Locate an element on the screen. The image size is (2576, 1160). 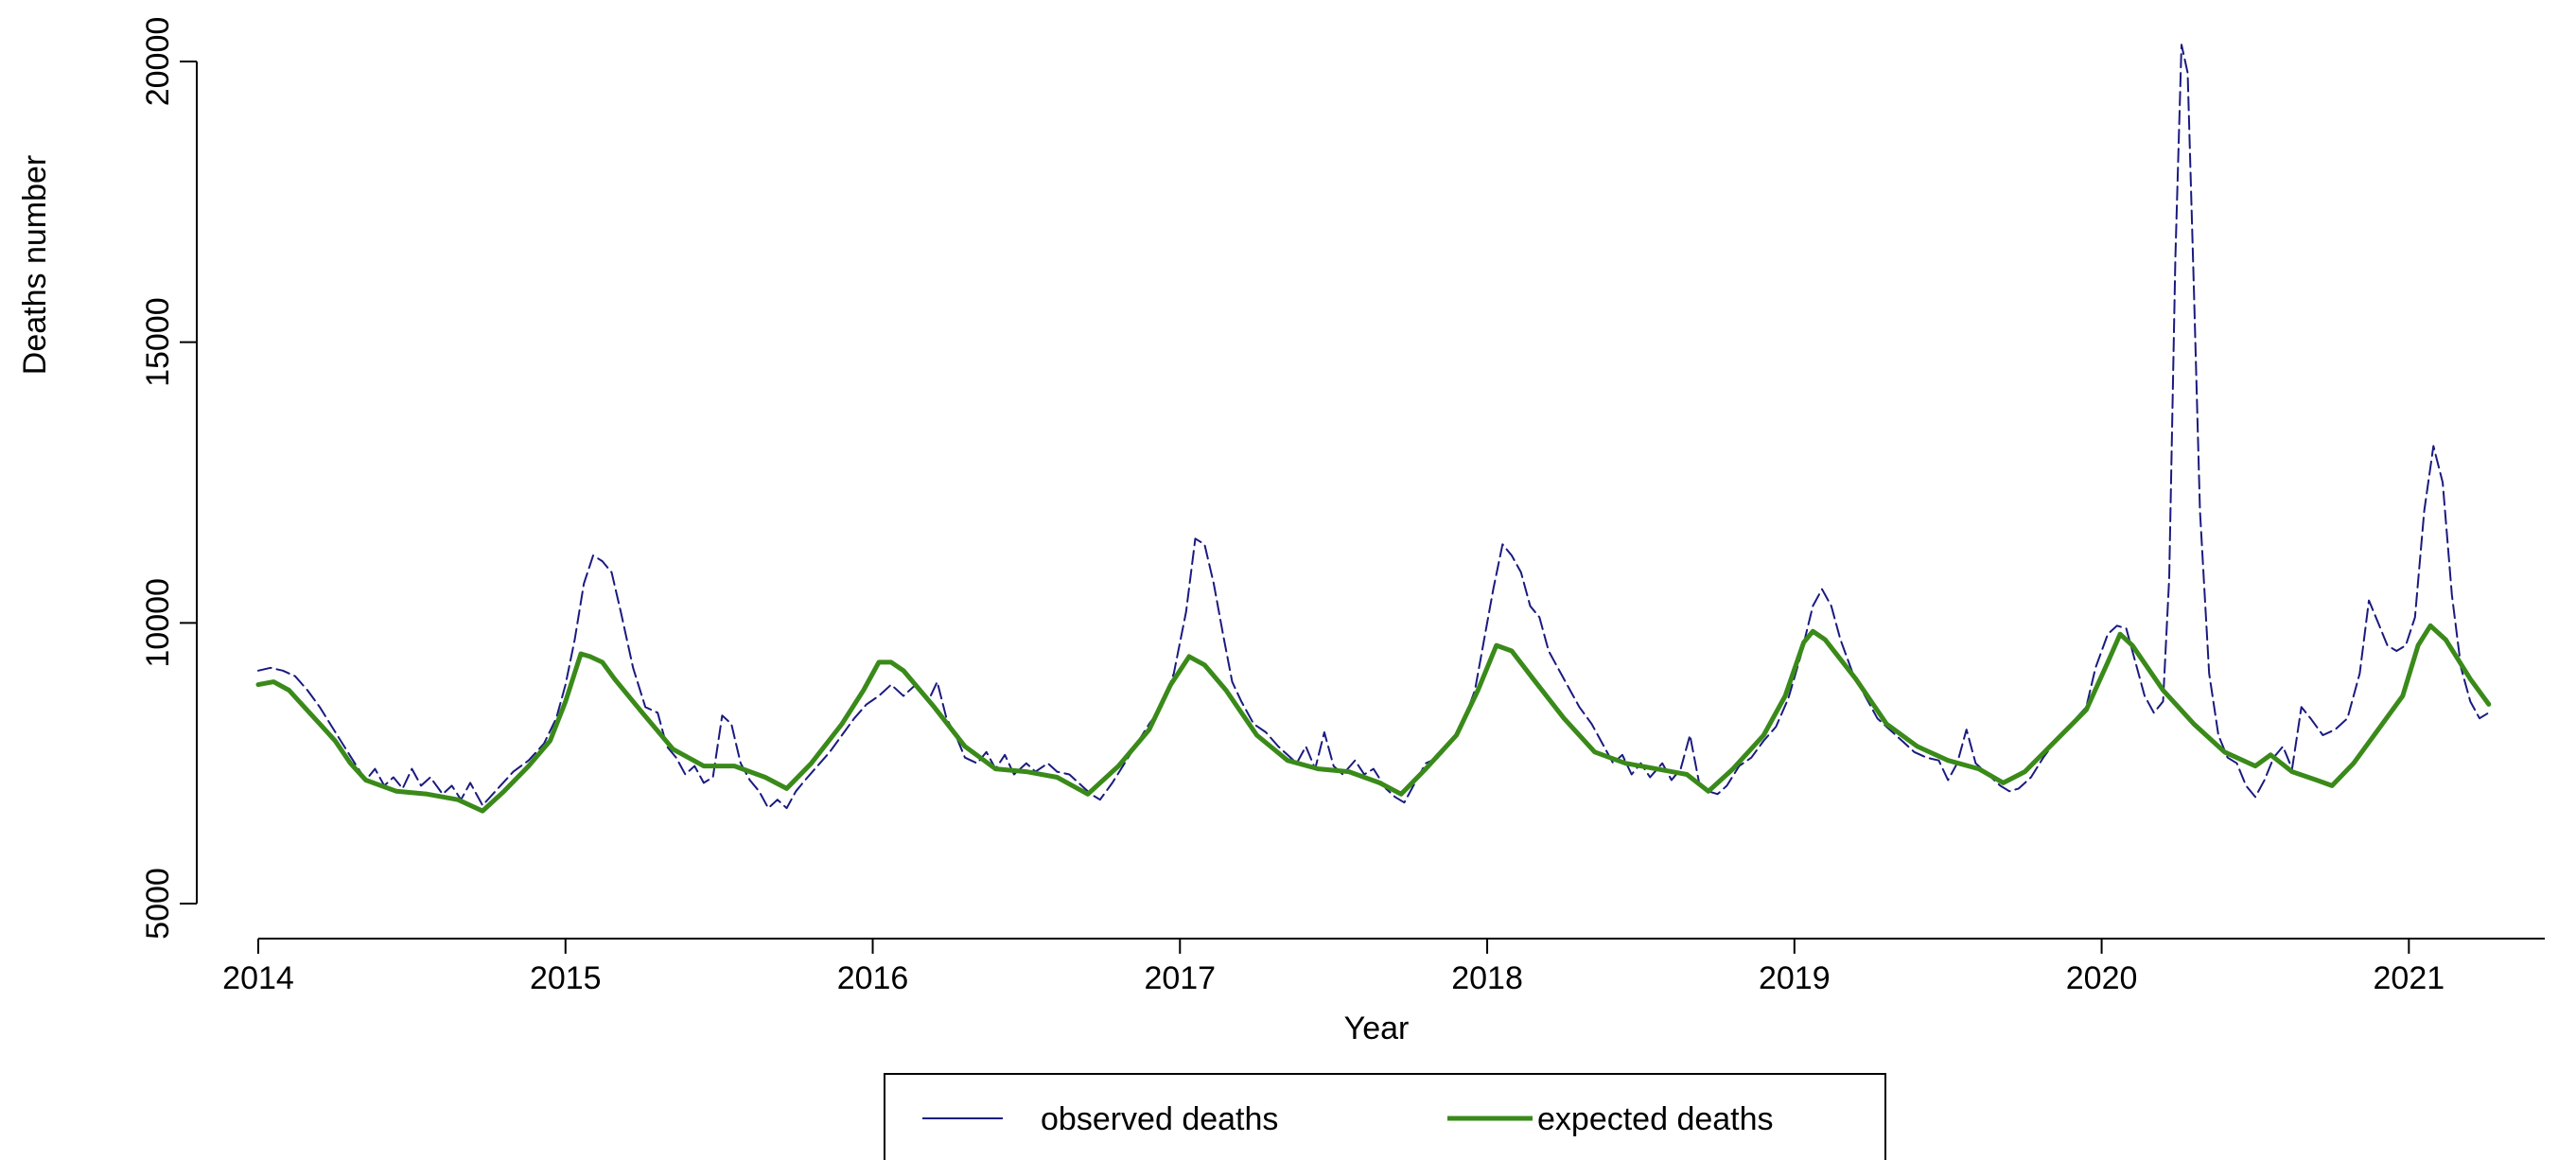
x-axis-title: Year is located at coordinates (1377, 1028).